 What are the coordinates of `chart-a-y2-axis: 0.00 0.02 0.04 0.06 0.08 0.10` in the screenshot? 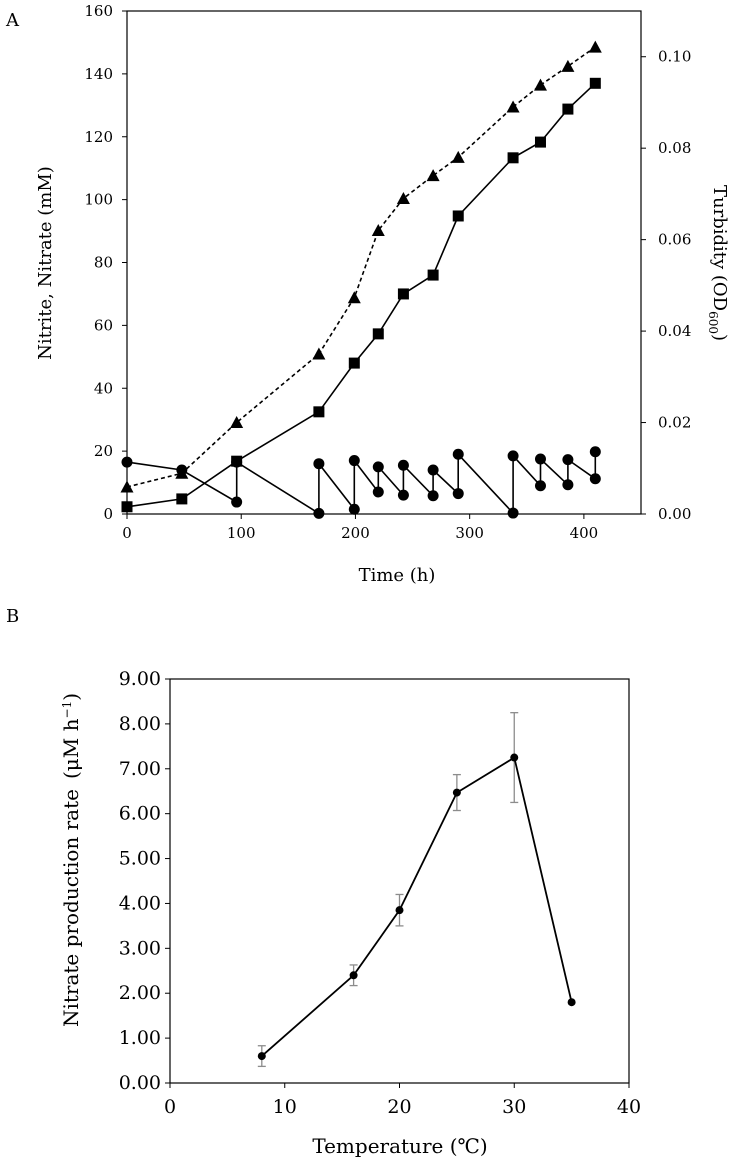 It's located at (666, 285).